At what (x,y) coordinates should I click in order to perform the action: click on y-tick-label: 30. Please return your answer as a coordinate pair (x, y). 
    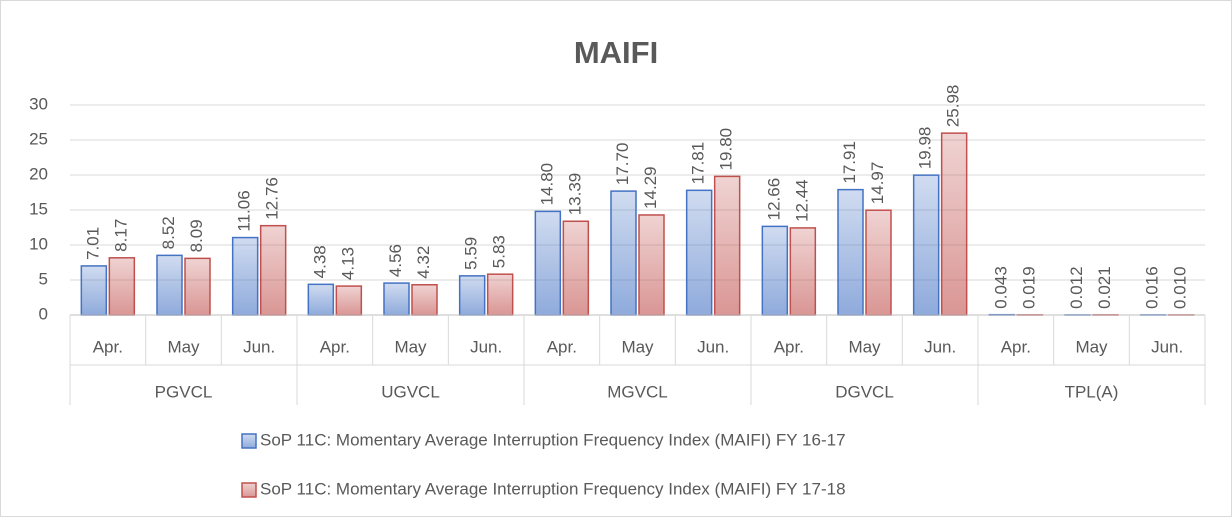
    Looking at the image, I should click on (38, 103).